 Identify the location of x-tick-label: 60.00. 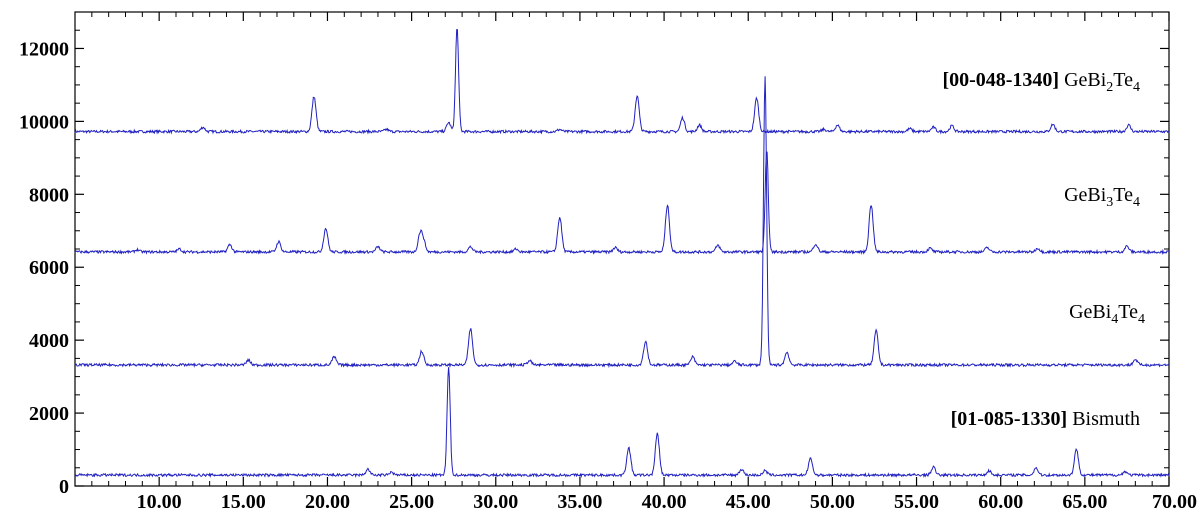
(1000, 500).